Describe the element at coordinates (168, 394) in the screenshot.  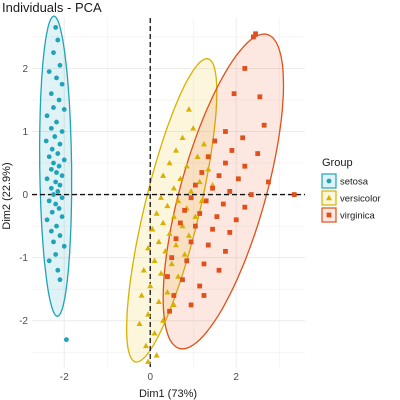
I see `x-axis-title: Dim1 (73%)` at that location.